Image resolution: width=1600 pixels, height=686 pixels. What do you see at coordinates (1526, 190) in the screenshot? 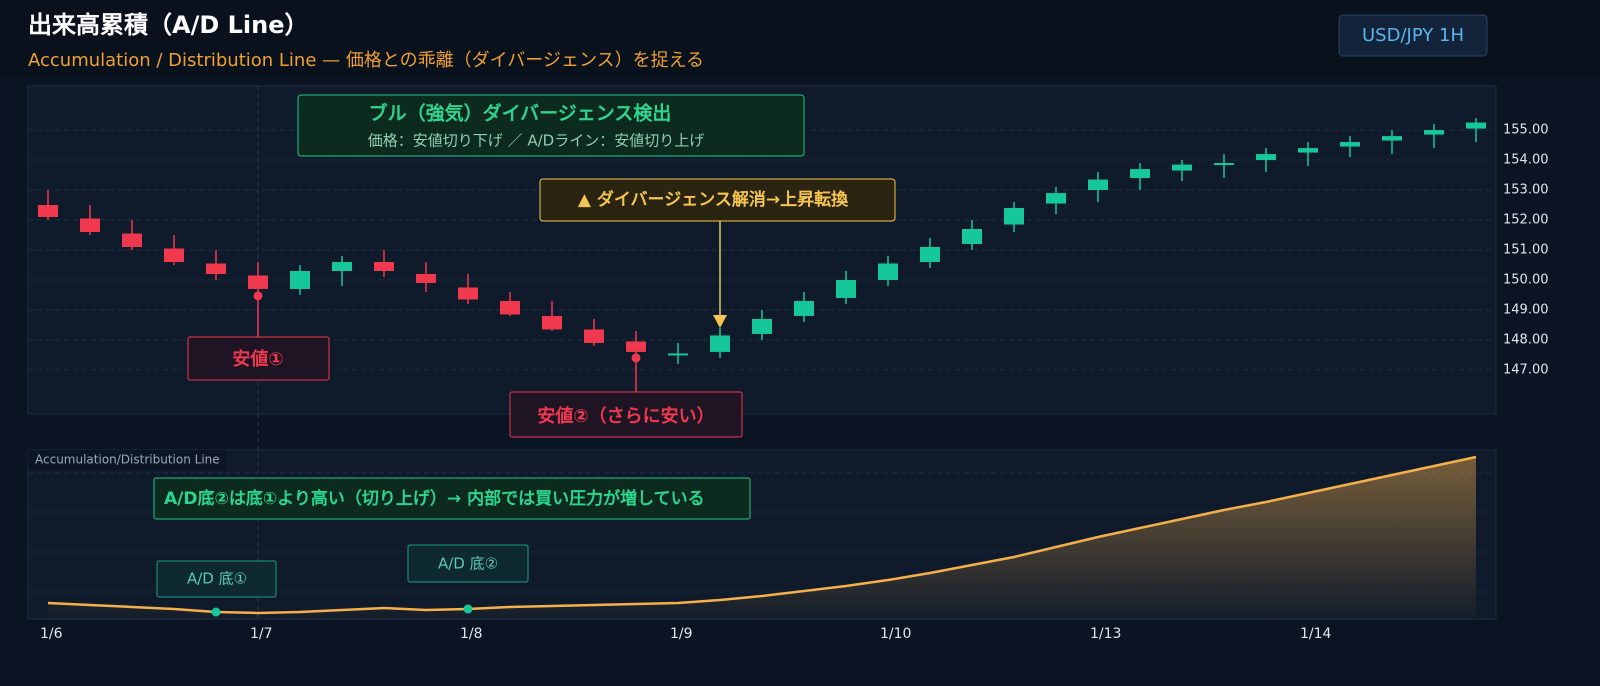
I see `y-tick-label: 153.00` at bounding box center [1526, 190].